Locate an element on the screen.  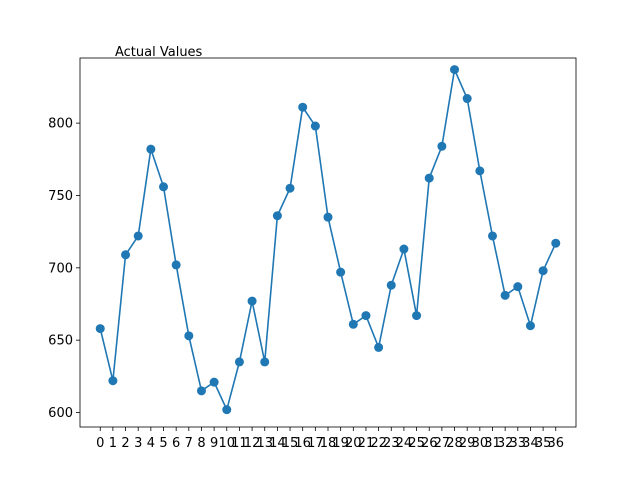
x-tick-label: 10 is located at coordinates (227, 443).